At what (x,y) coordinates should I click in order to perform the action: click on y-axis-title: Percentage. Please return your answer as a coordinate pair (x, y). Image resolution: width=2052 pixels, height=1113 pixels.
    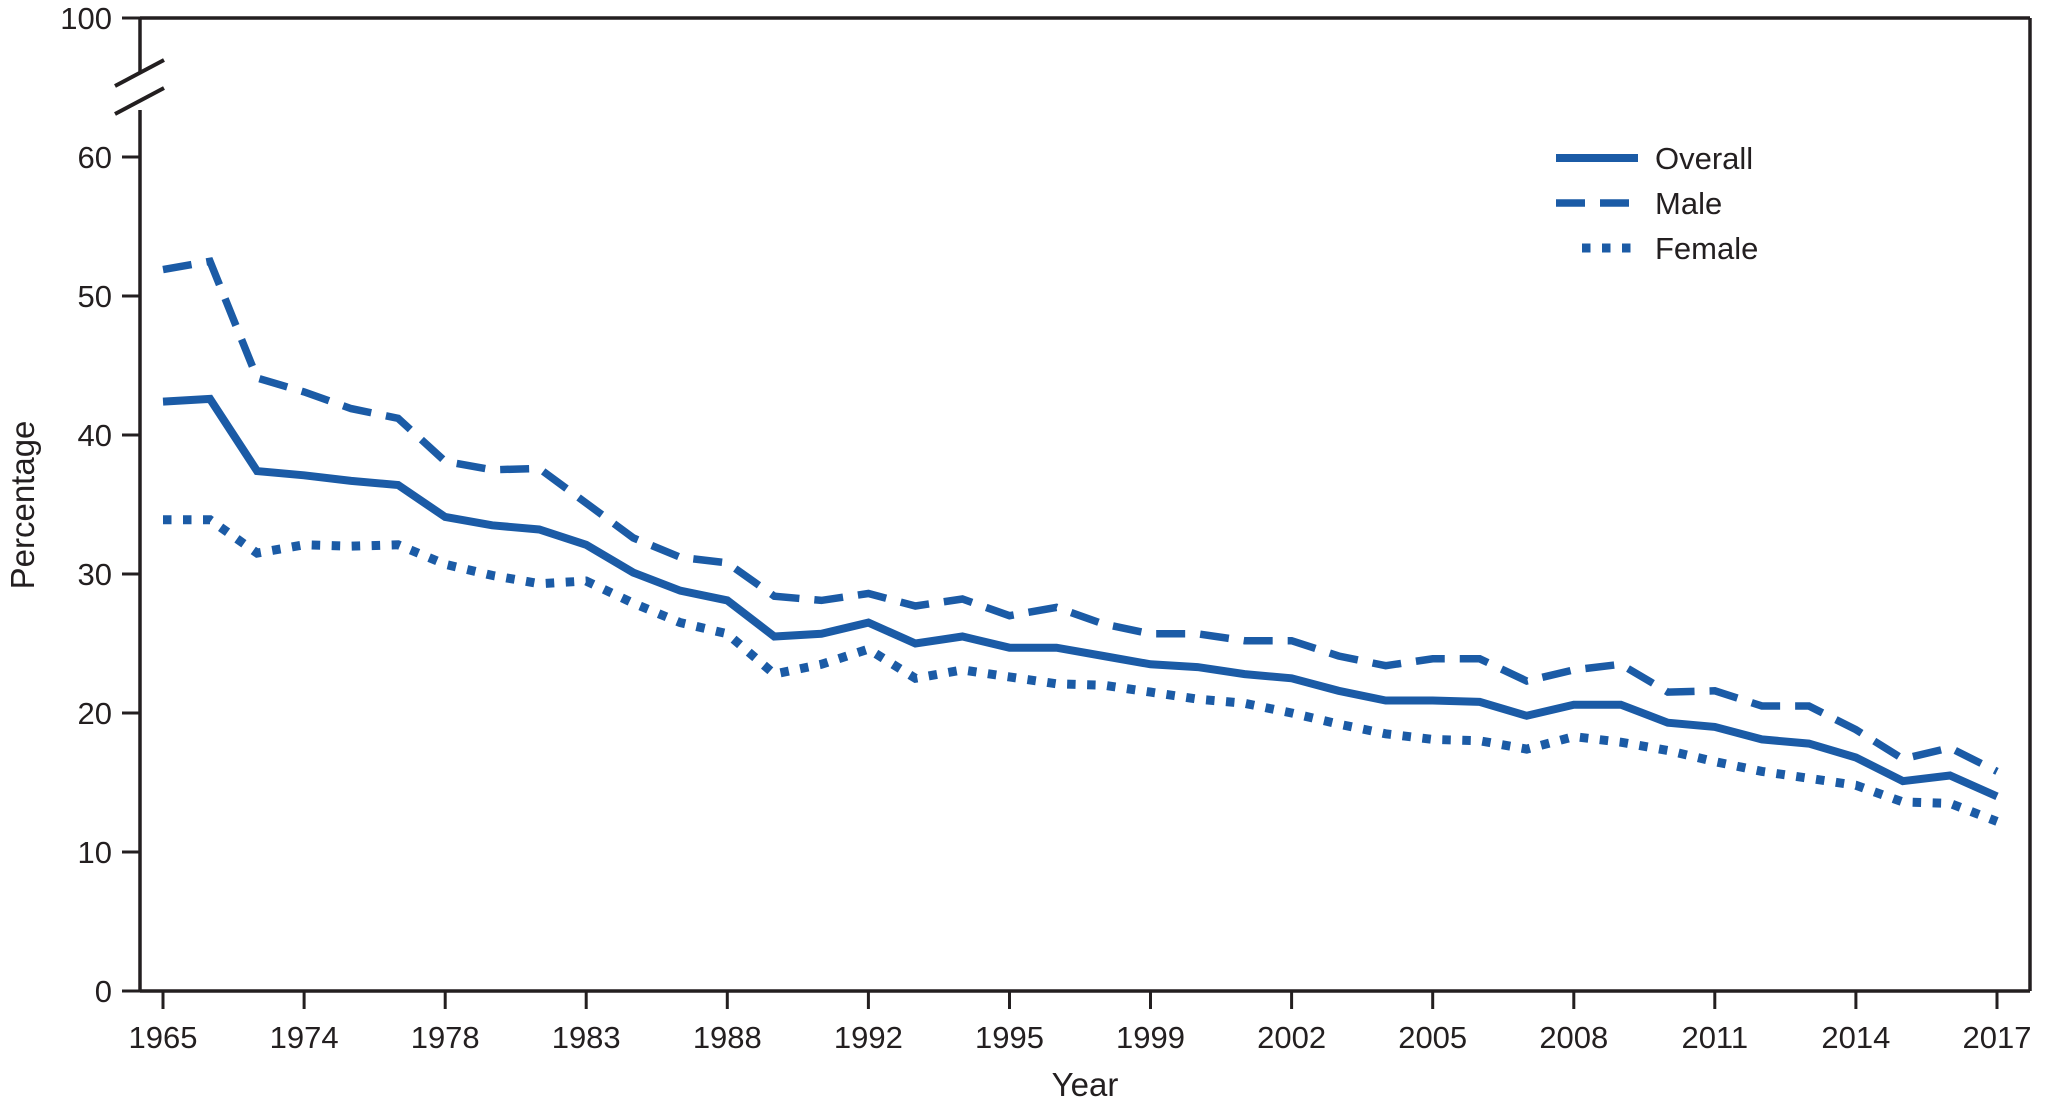
    Looking at the image, I should click on (22, 505).